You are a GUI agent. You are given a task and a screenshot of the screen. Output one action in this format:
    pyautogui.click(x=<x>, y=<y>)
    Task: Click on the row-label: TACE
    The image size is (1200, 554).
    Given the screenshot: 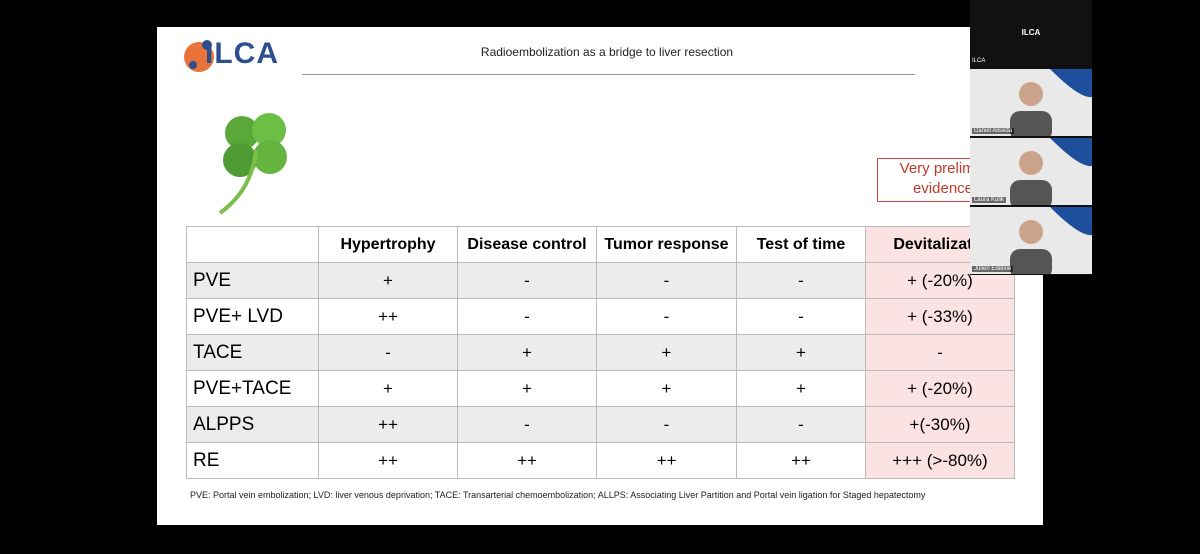 What is the action you would take?
    pyautogui.click(x=252, y=352)
    